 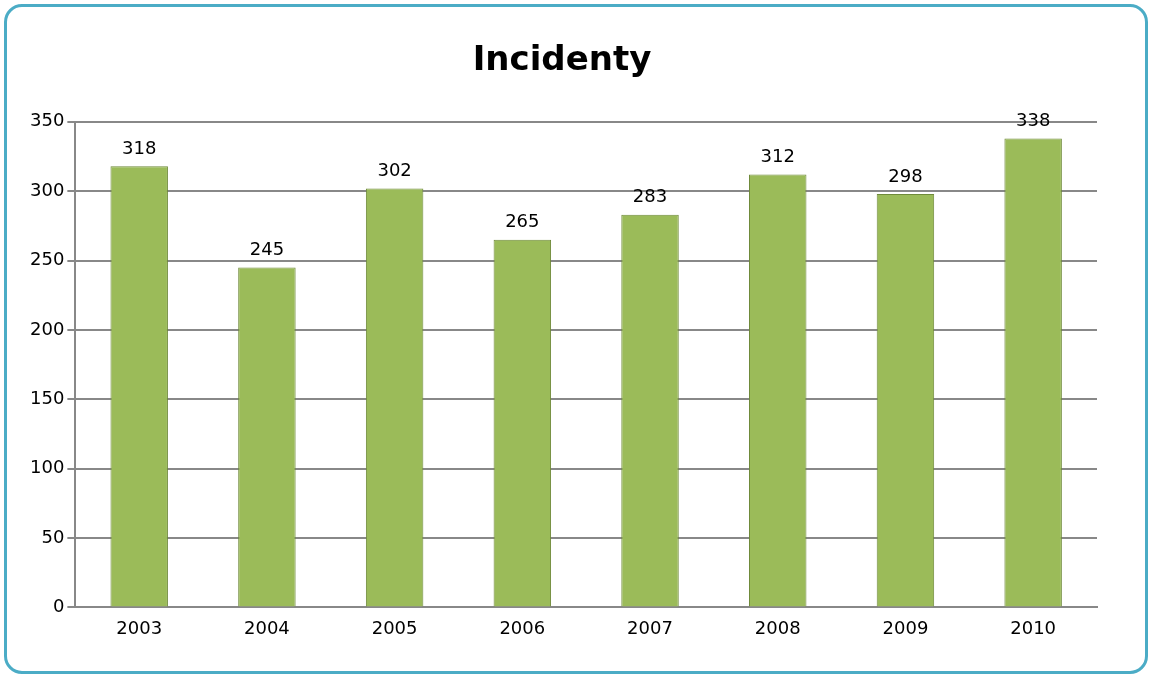 I want to click on data-label: 298, so click(x=905, y=175).